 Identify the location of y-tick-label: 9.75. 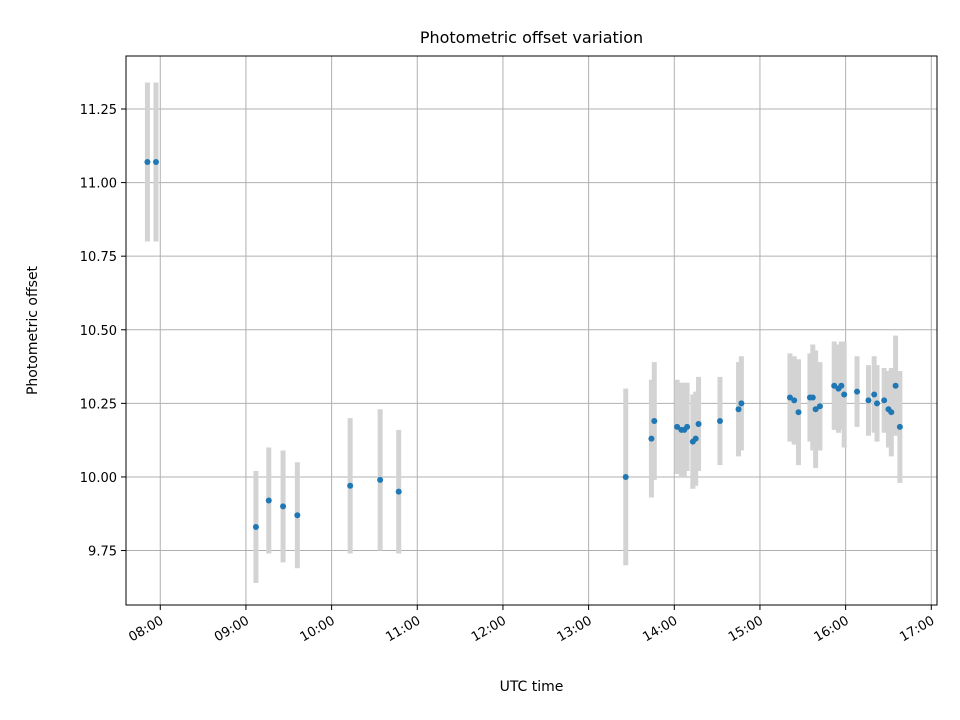
(102, 552).